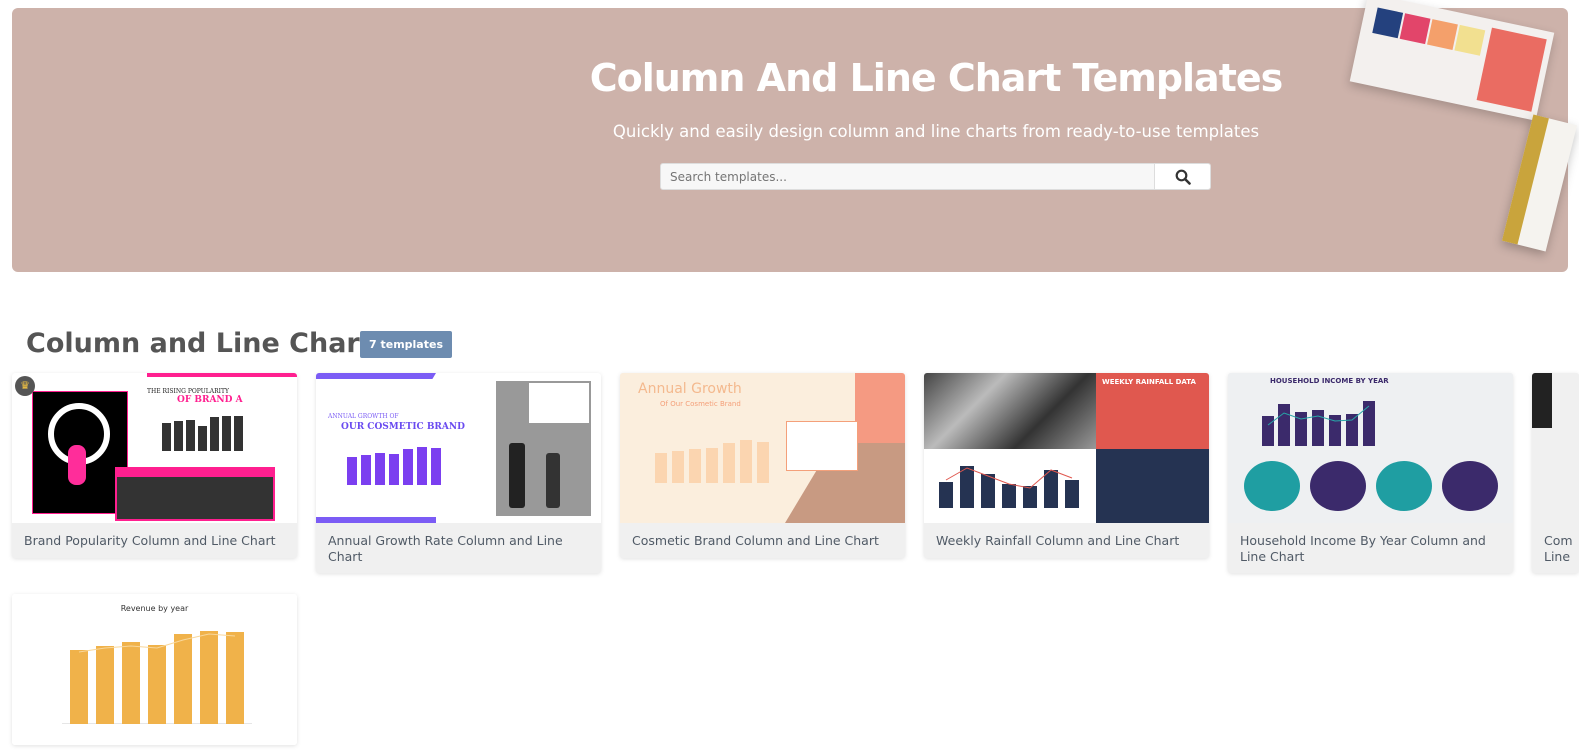 Image resolution: width=1579 pixels, height=751 pixels. What do you see at coordinates (755, 540) in the screenshot?
I see `template-title: Cosmetic Brand Column and Line Chart` at bounding box center [755, 540].